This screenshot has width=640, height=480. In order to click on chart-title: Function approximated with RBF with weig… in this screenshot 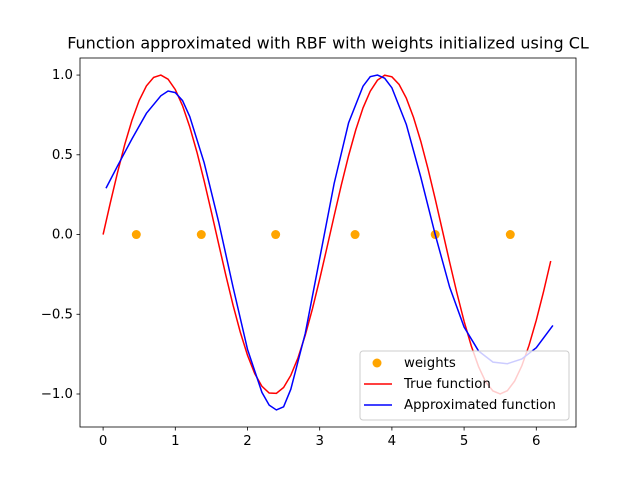, I will do `click(328, 43)`.